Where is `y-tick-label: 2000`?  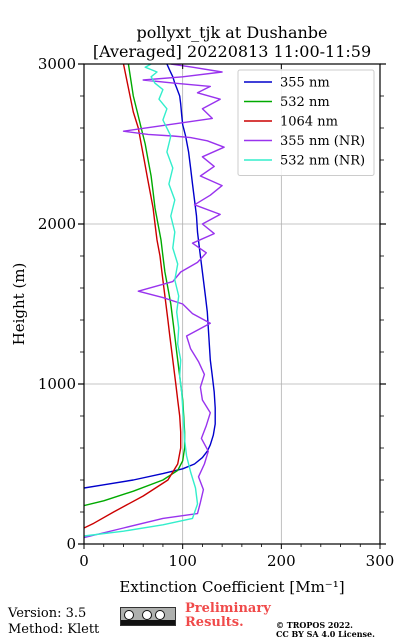 y-tick-label: 2000 is located at coordinates (57, 224).